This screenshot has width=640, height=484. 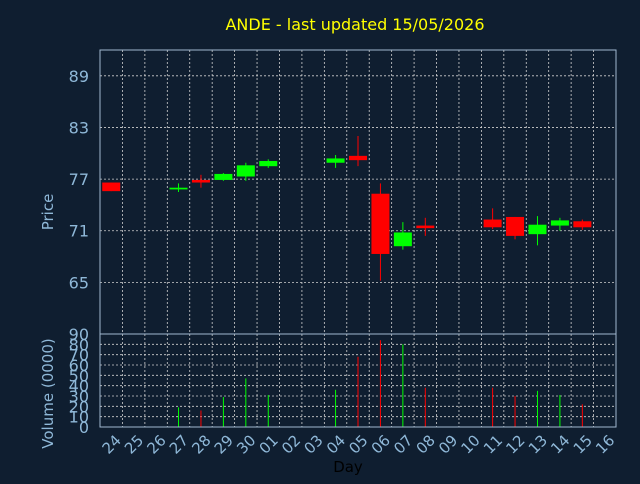 I want to click on x-tick-label: 16, so click(x=605, y=444).